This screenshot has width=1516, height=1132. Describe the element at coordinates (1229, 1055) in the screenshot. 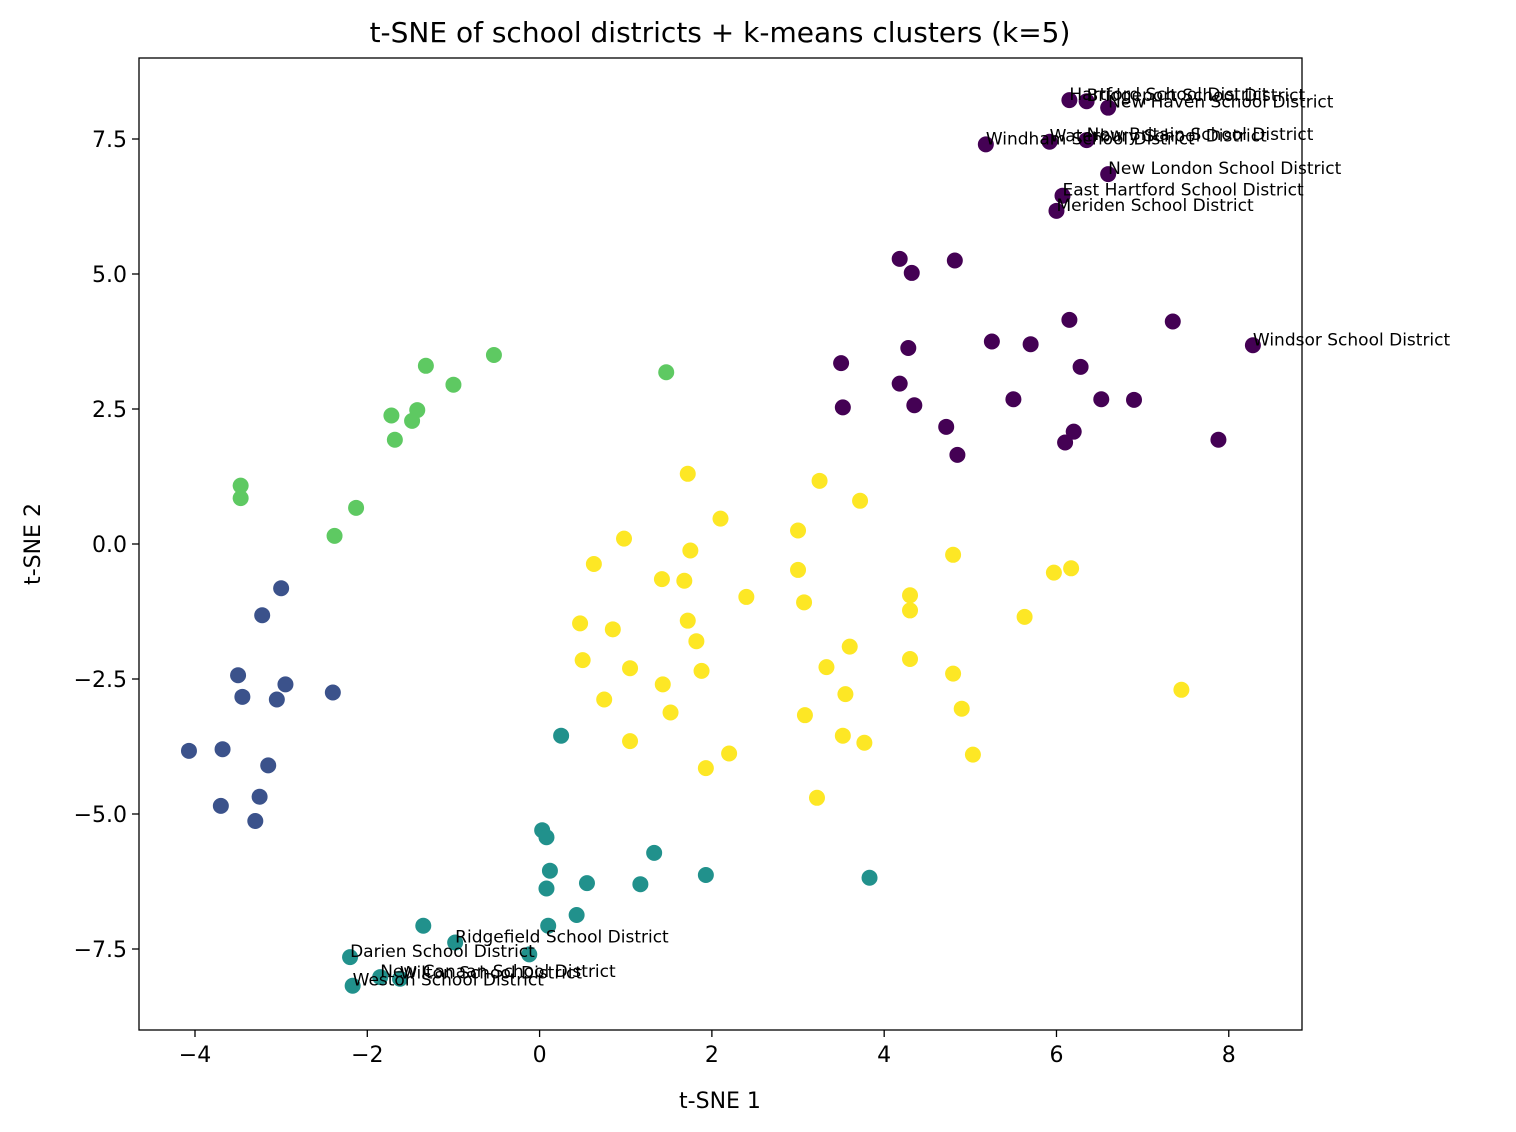

I see `x-tick-label: 8` at that location.